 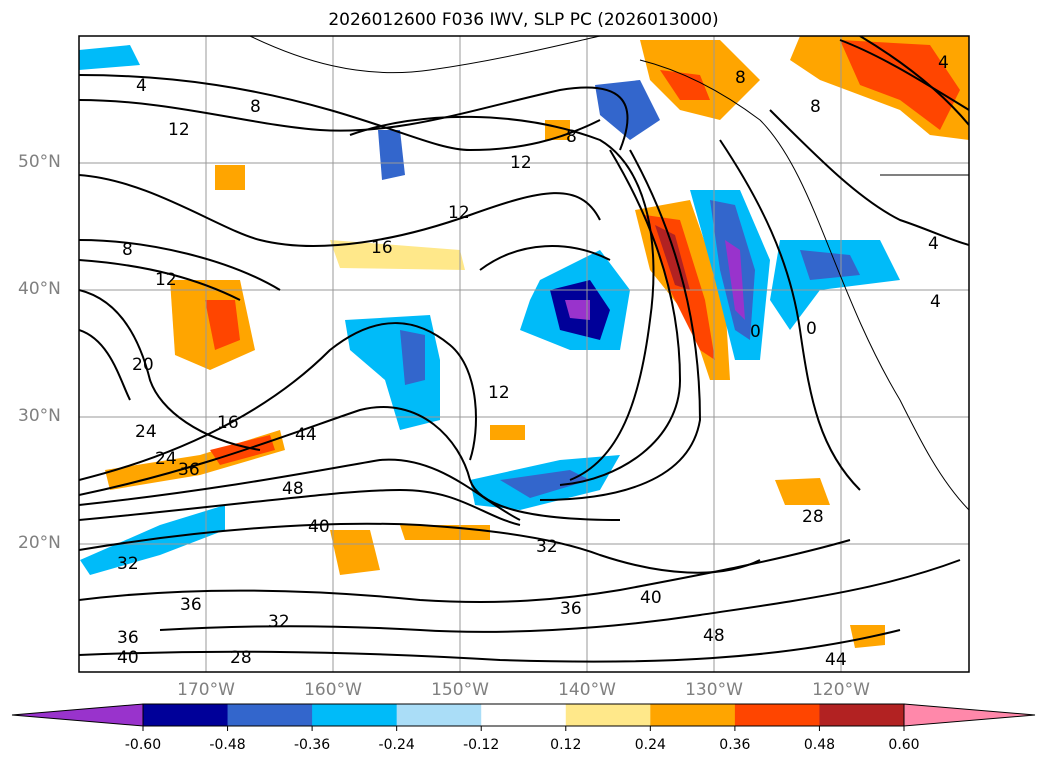 I want to click on colorbar-tick-label: -0.36, so click(x=312, y=745).